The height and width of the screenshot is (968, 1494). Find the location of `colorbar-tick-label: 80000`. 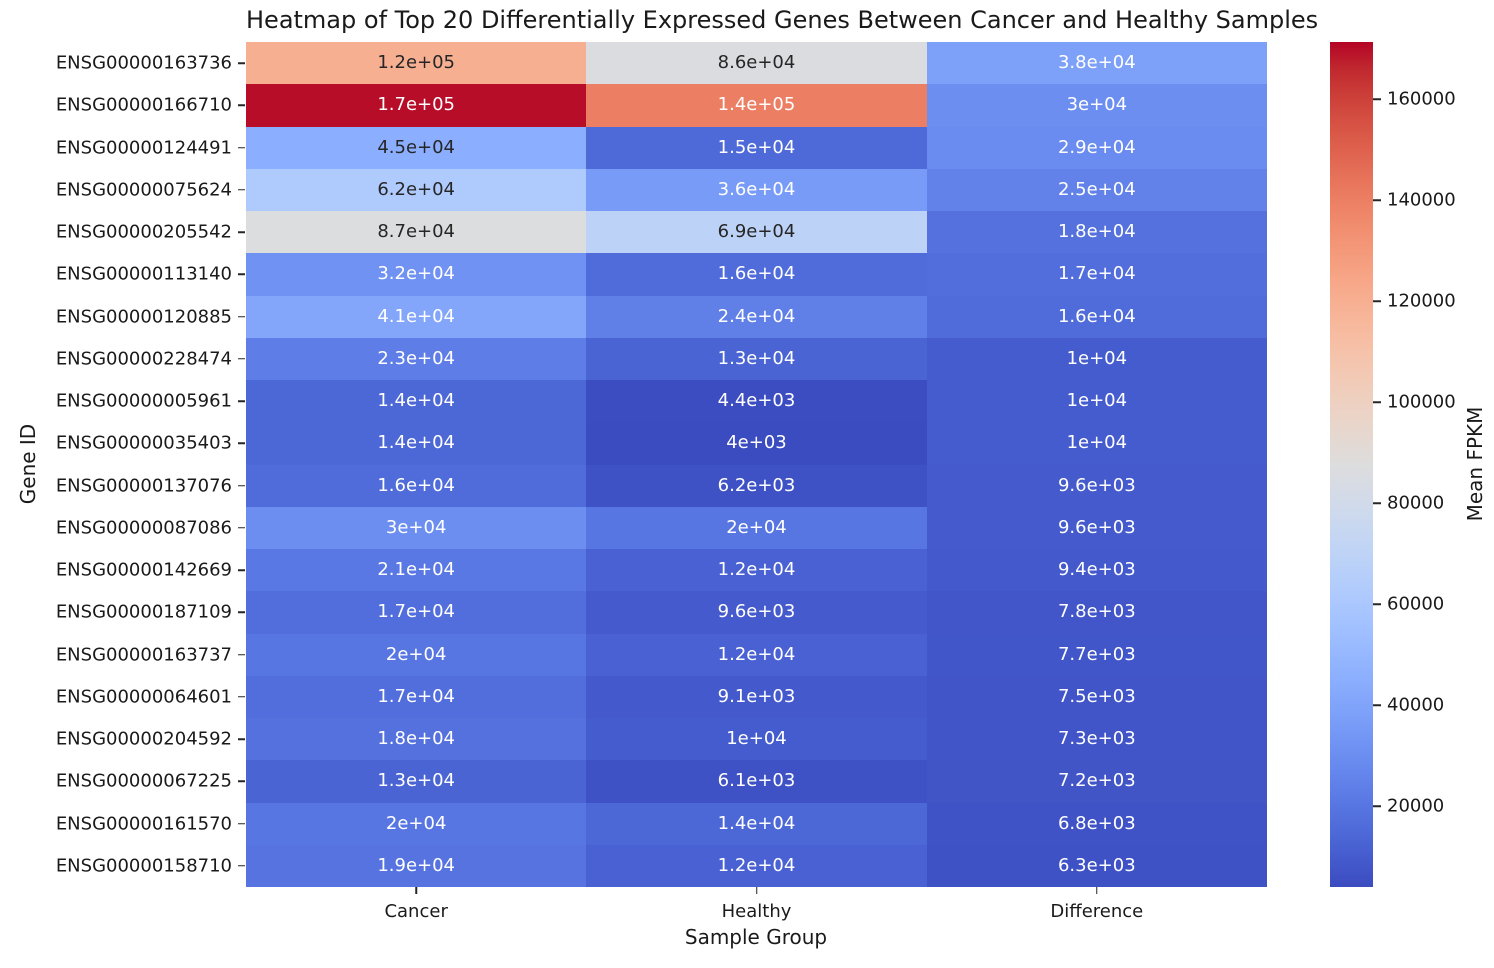

colorbar-tick-label: 80000 is located at coordinates (1416, 503).